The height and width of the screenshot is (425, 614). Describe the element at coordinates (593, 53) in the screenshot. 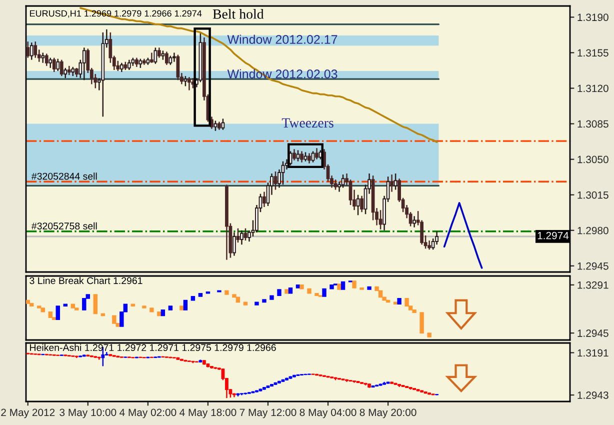

I see `y-tick-label: 1.3155` at that location.